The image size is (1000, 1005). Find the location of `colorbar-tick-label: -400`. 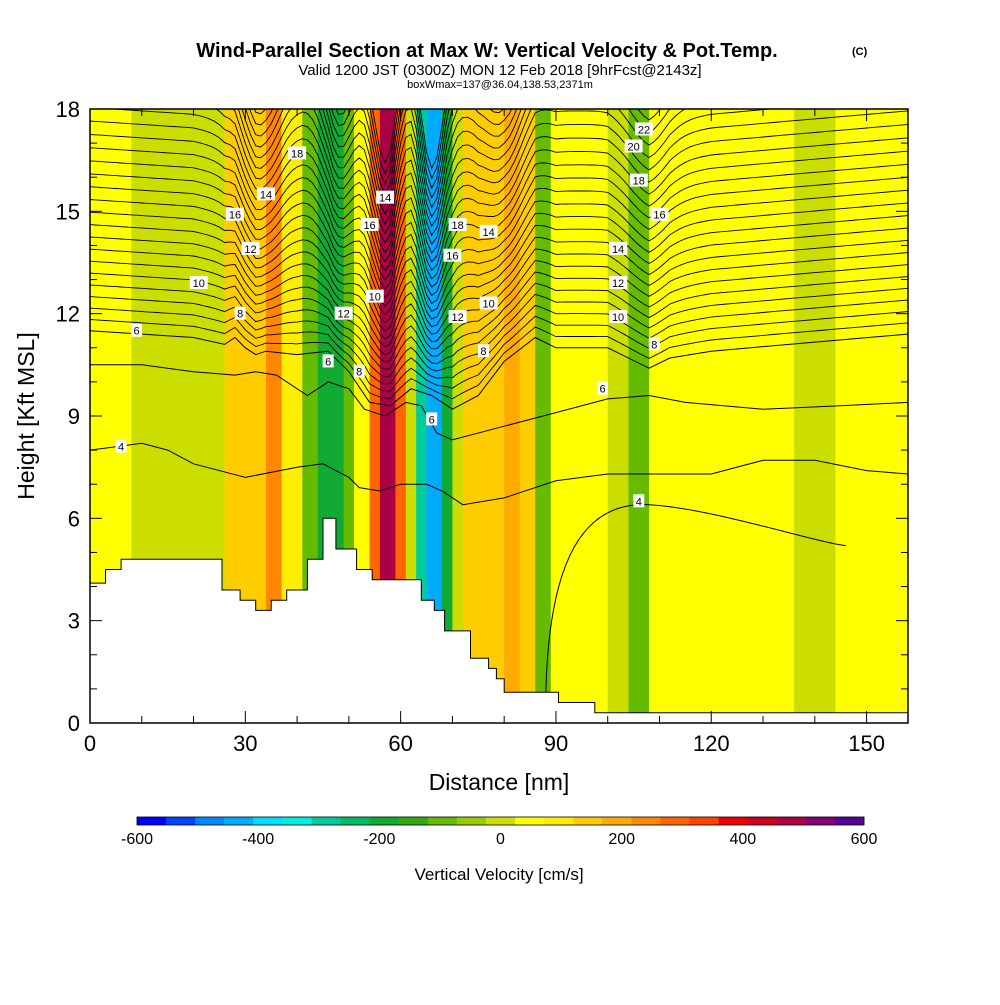

colorbar-tick-label: -400 is located at coordinates (258, 839).